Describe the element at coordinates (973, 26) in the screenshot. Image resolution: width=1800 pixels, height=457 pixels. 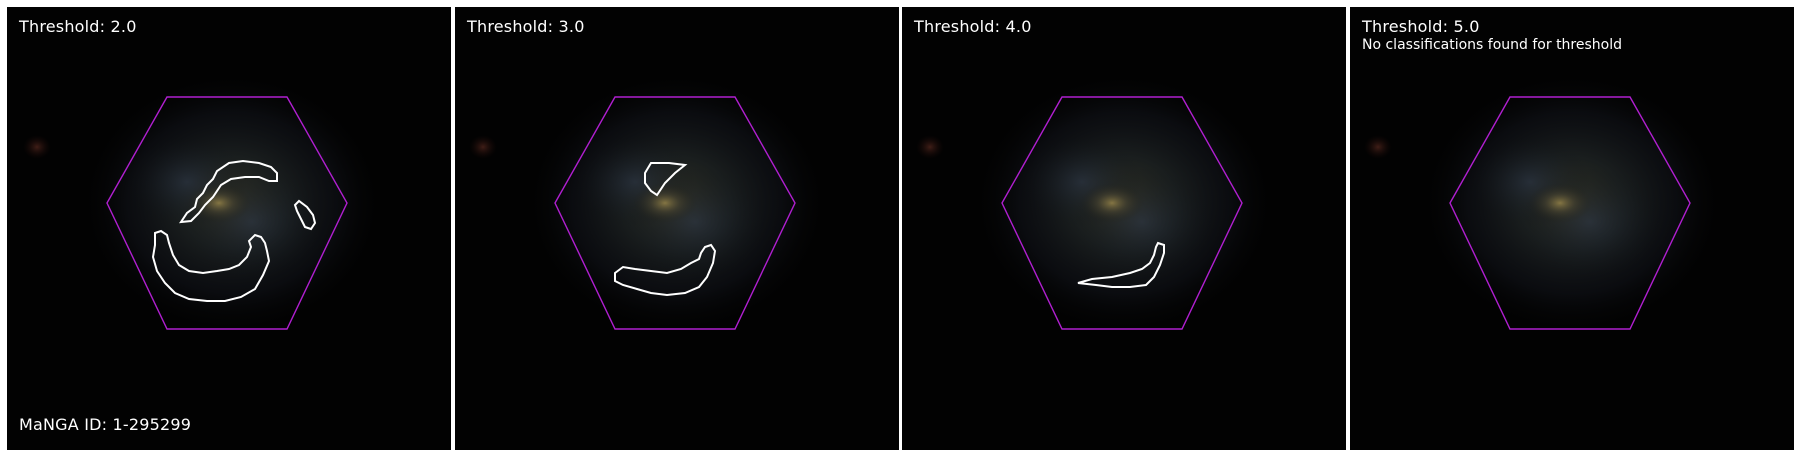
I see `threshold-label: Threshold: 4.0` at that location.